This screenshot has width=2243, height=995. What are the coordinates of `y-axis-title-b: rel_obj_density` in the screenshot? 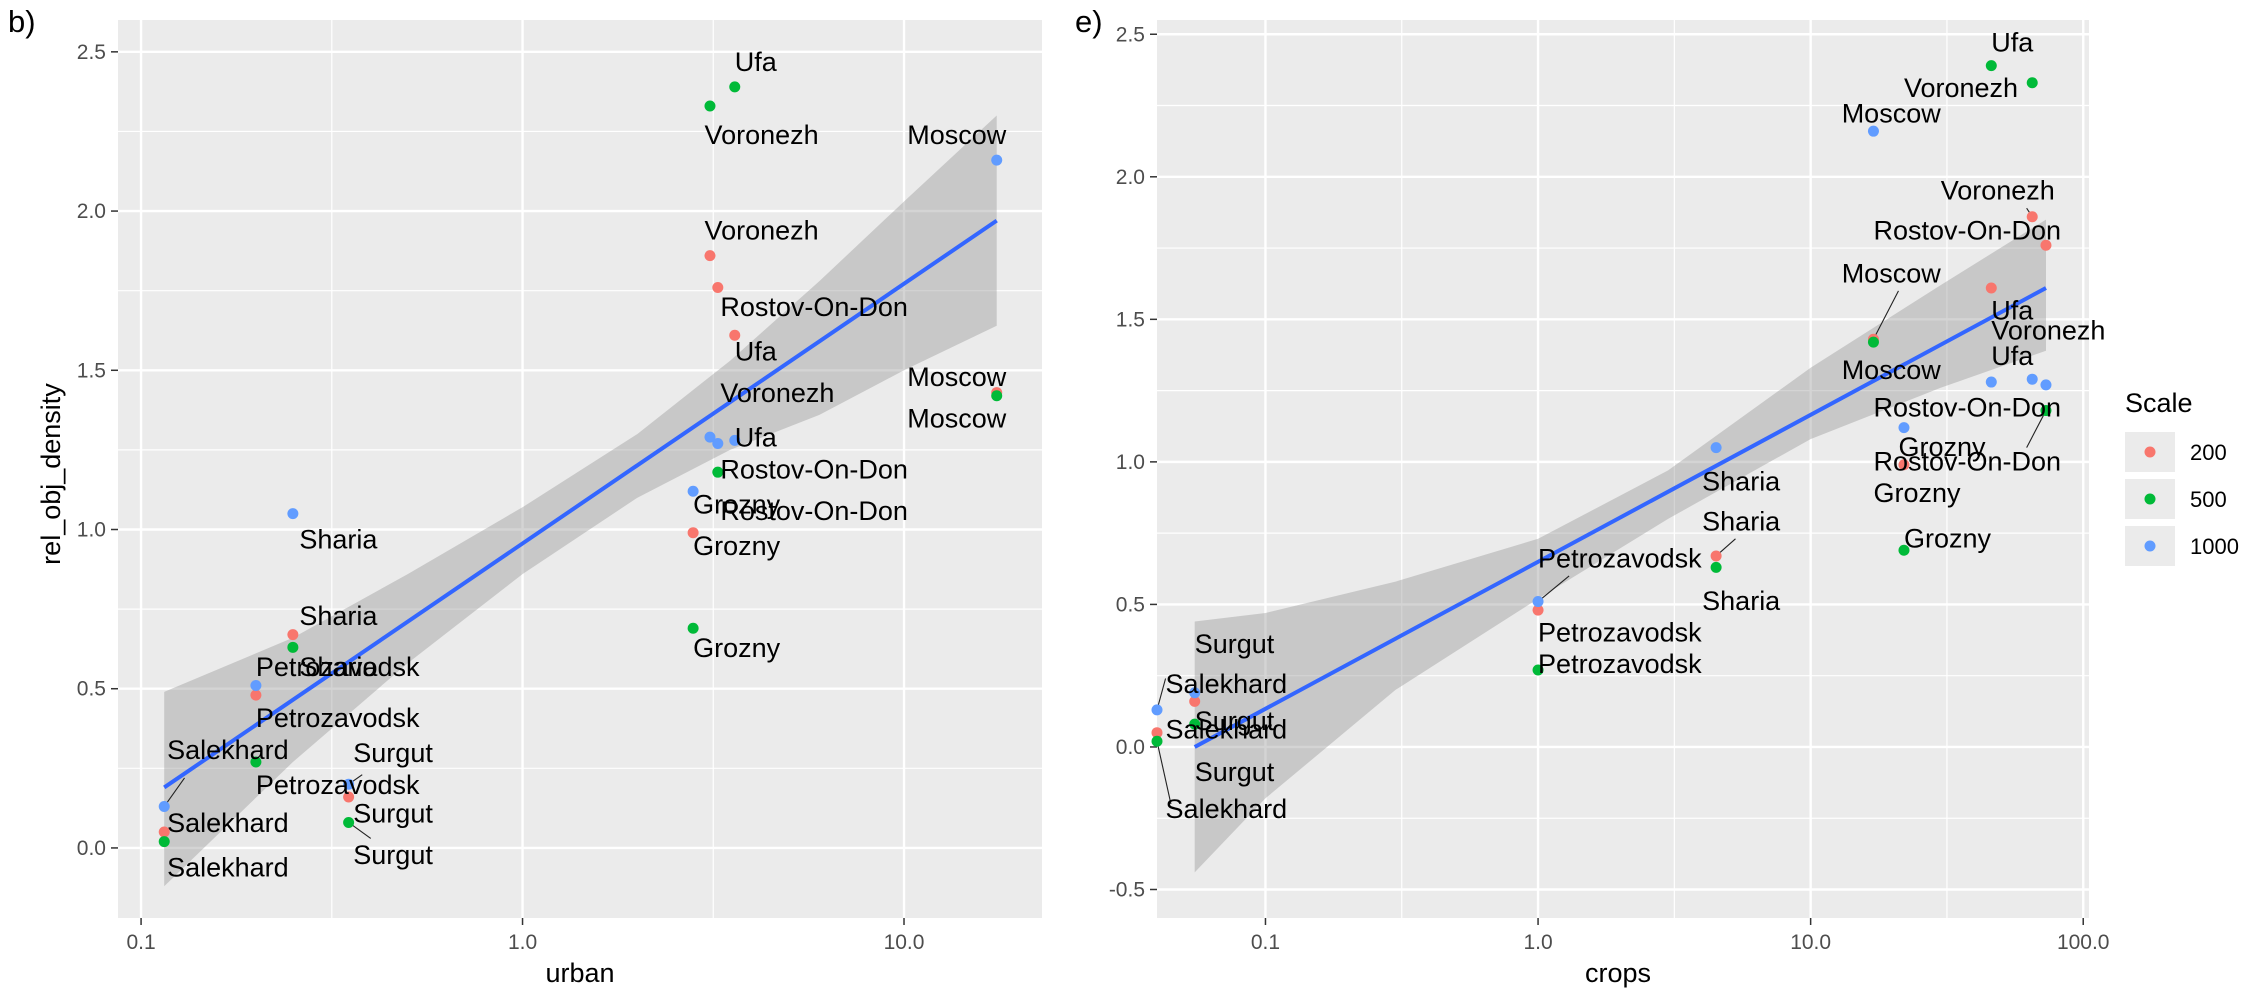 It's located at (51, 474).